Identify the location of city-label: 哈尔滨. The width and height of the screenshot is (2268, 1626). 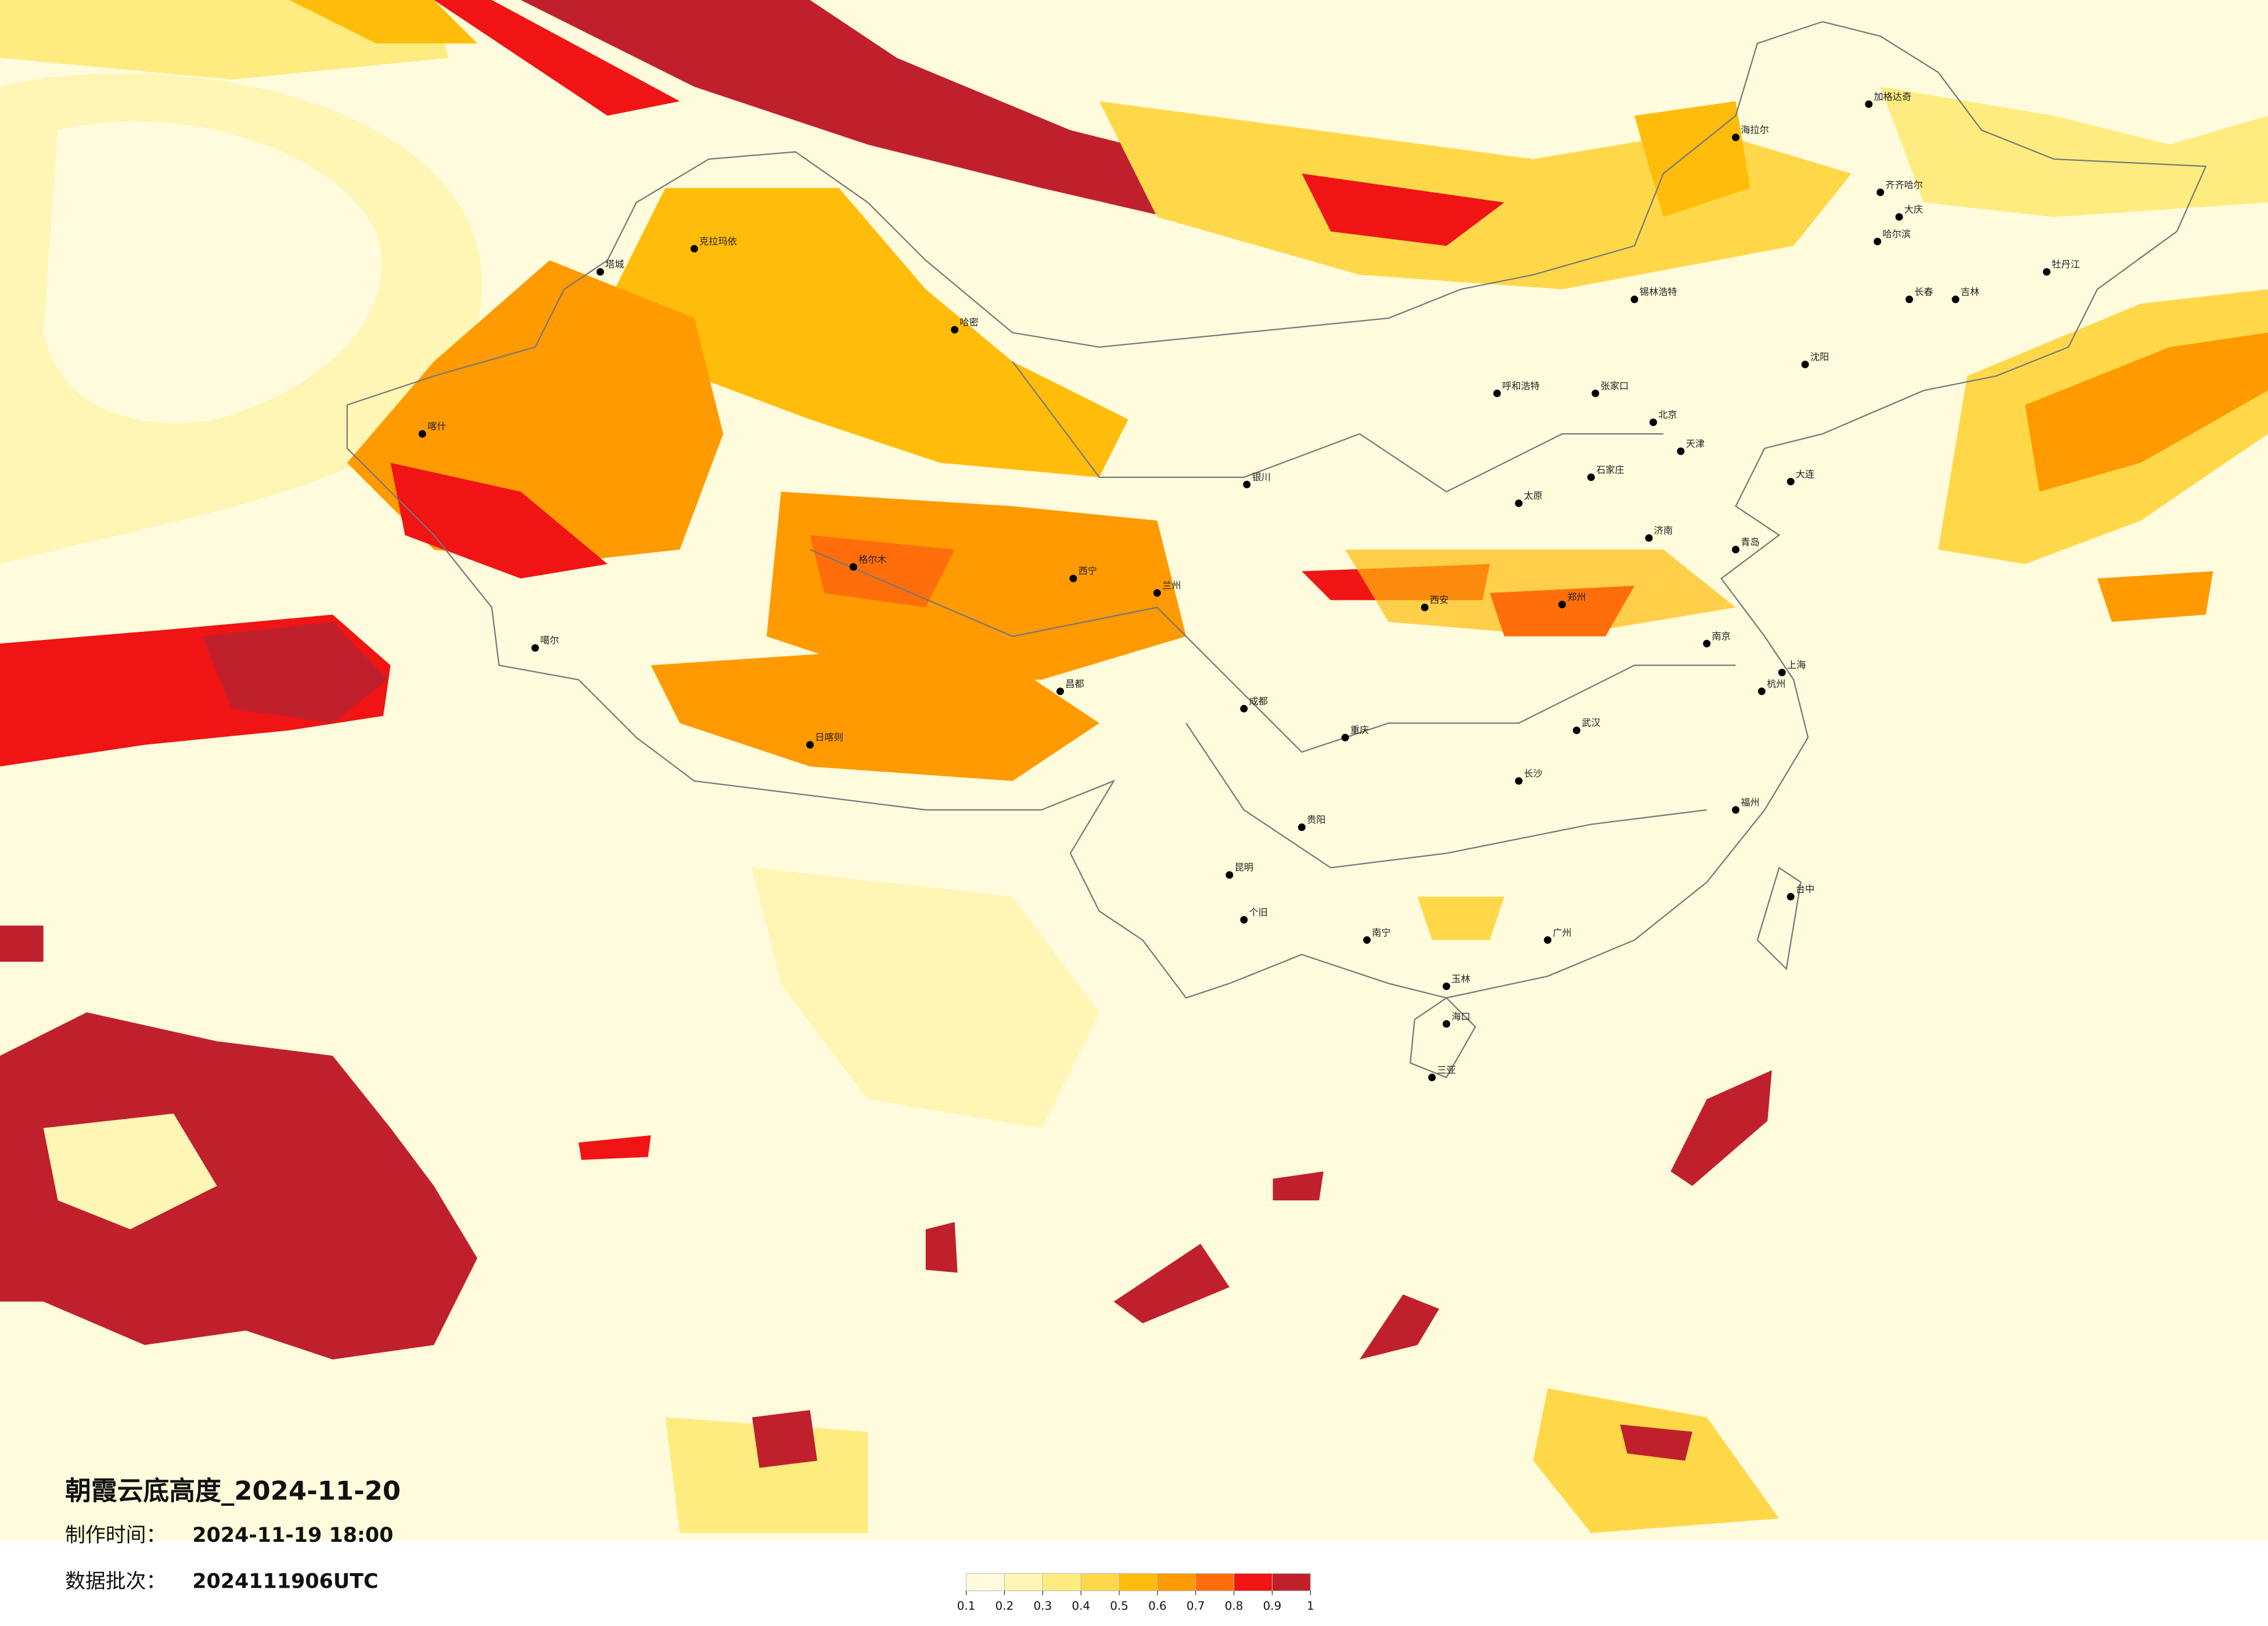
(1896, 234).